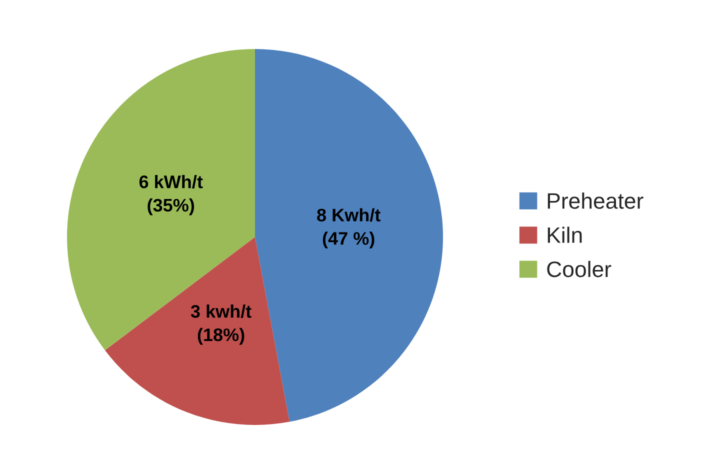 The width and height of the screenshot is (702, 474). What do you see at coordinates (171, 195) in the screenshot?
I see `data-label: 6 kWh/t (35%)` at bounding box center [171, 195].